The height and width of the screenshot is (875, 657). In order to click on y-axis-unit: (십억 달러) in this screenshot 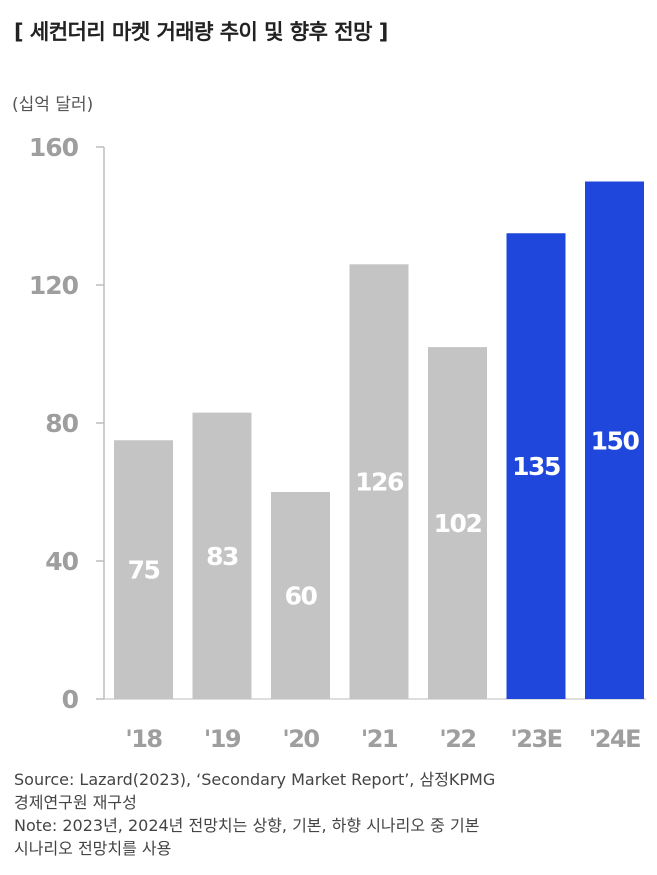, I will do `click(53, 105)`.